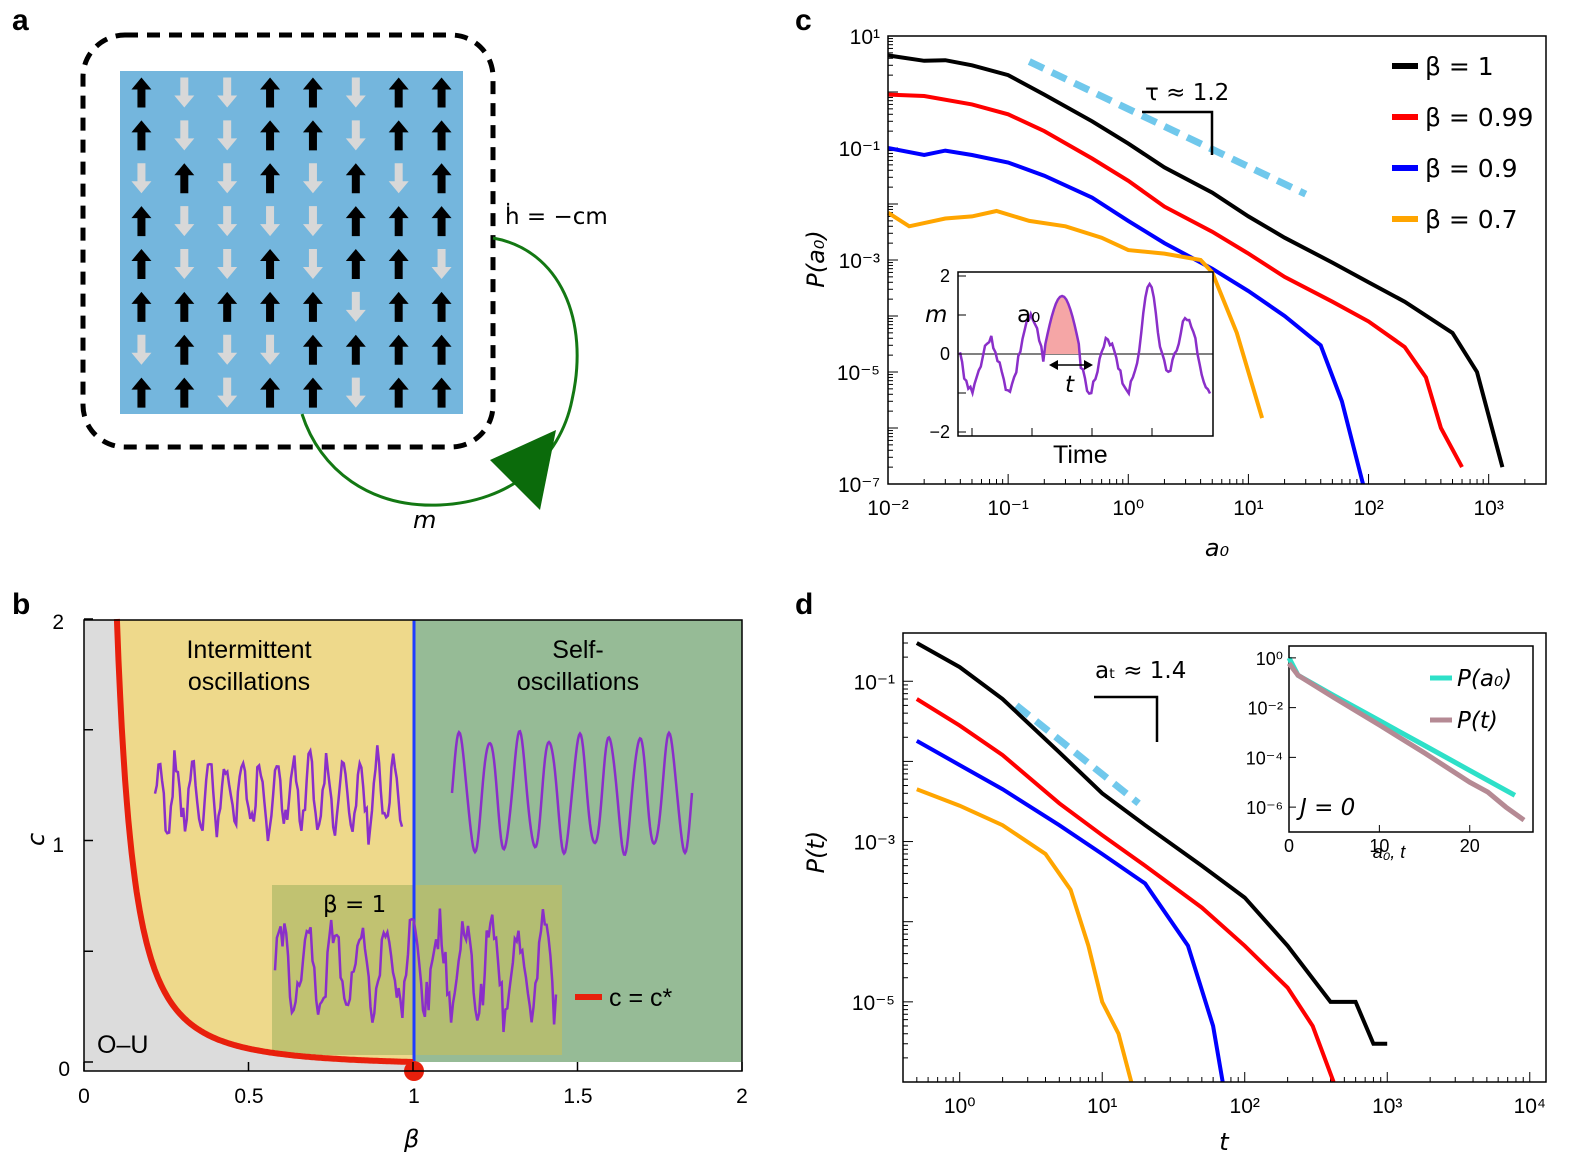  What do you see at coordinates (804, 604) in the screenshot?
I see `panel-d-letter: d` at bounding box center [804, 604].